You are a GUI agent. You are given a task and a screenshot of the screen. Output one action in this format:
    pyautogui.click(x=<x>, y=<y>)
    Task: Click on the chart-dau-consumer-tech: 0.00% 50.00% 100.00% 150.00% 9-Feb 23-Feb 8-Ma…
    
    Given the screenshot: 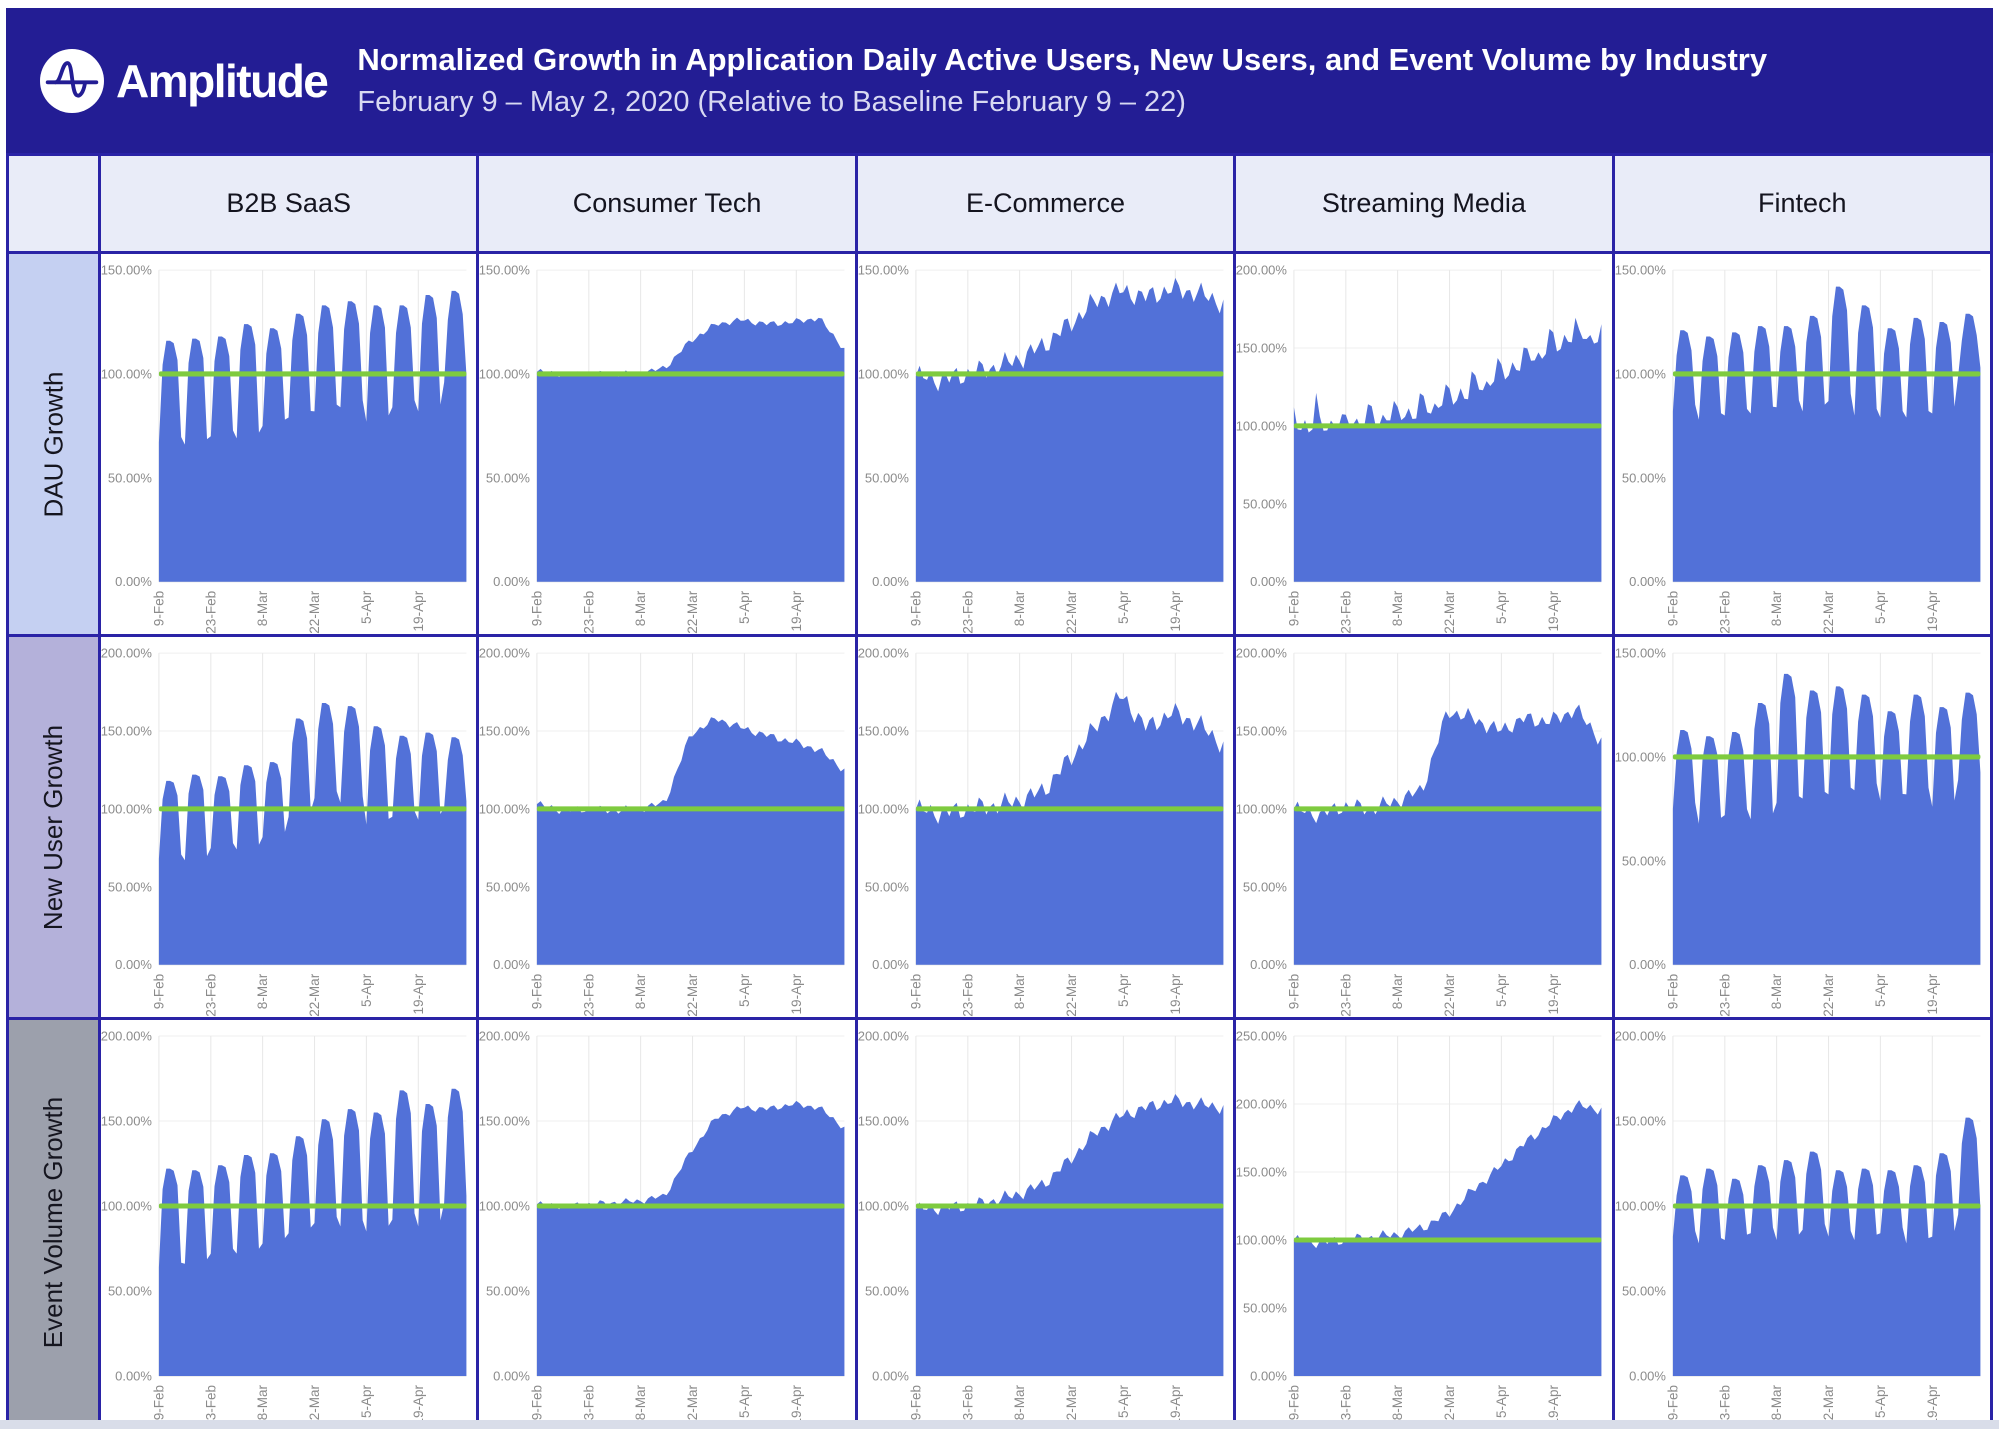 What is the action you would take?
    pyautogui.click(x=667, y=444)
    